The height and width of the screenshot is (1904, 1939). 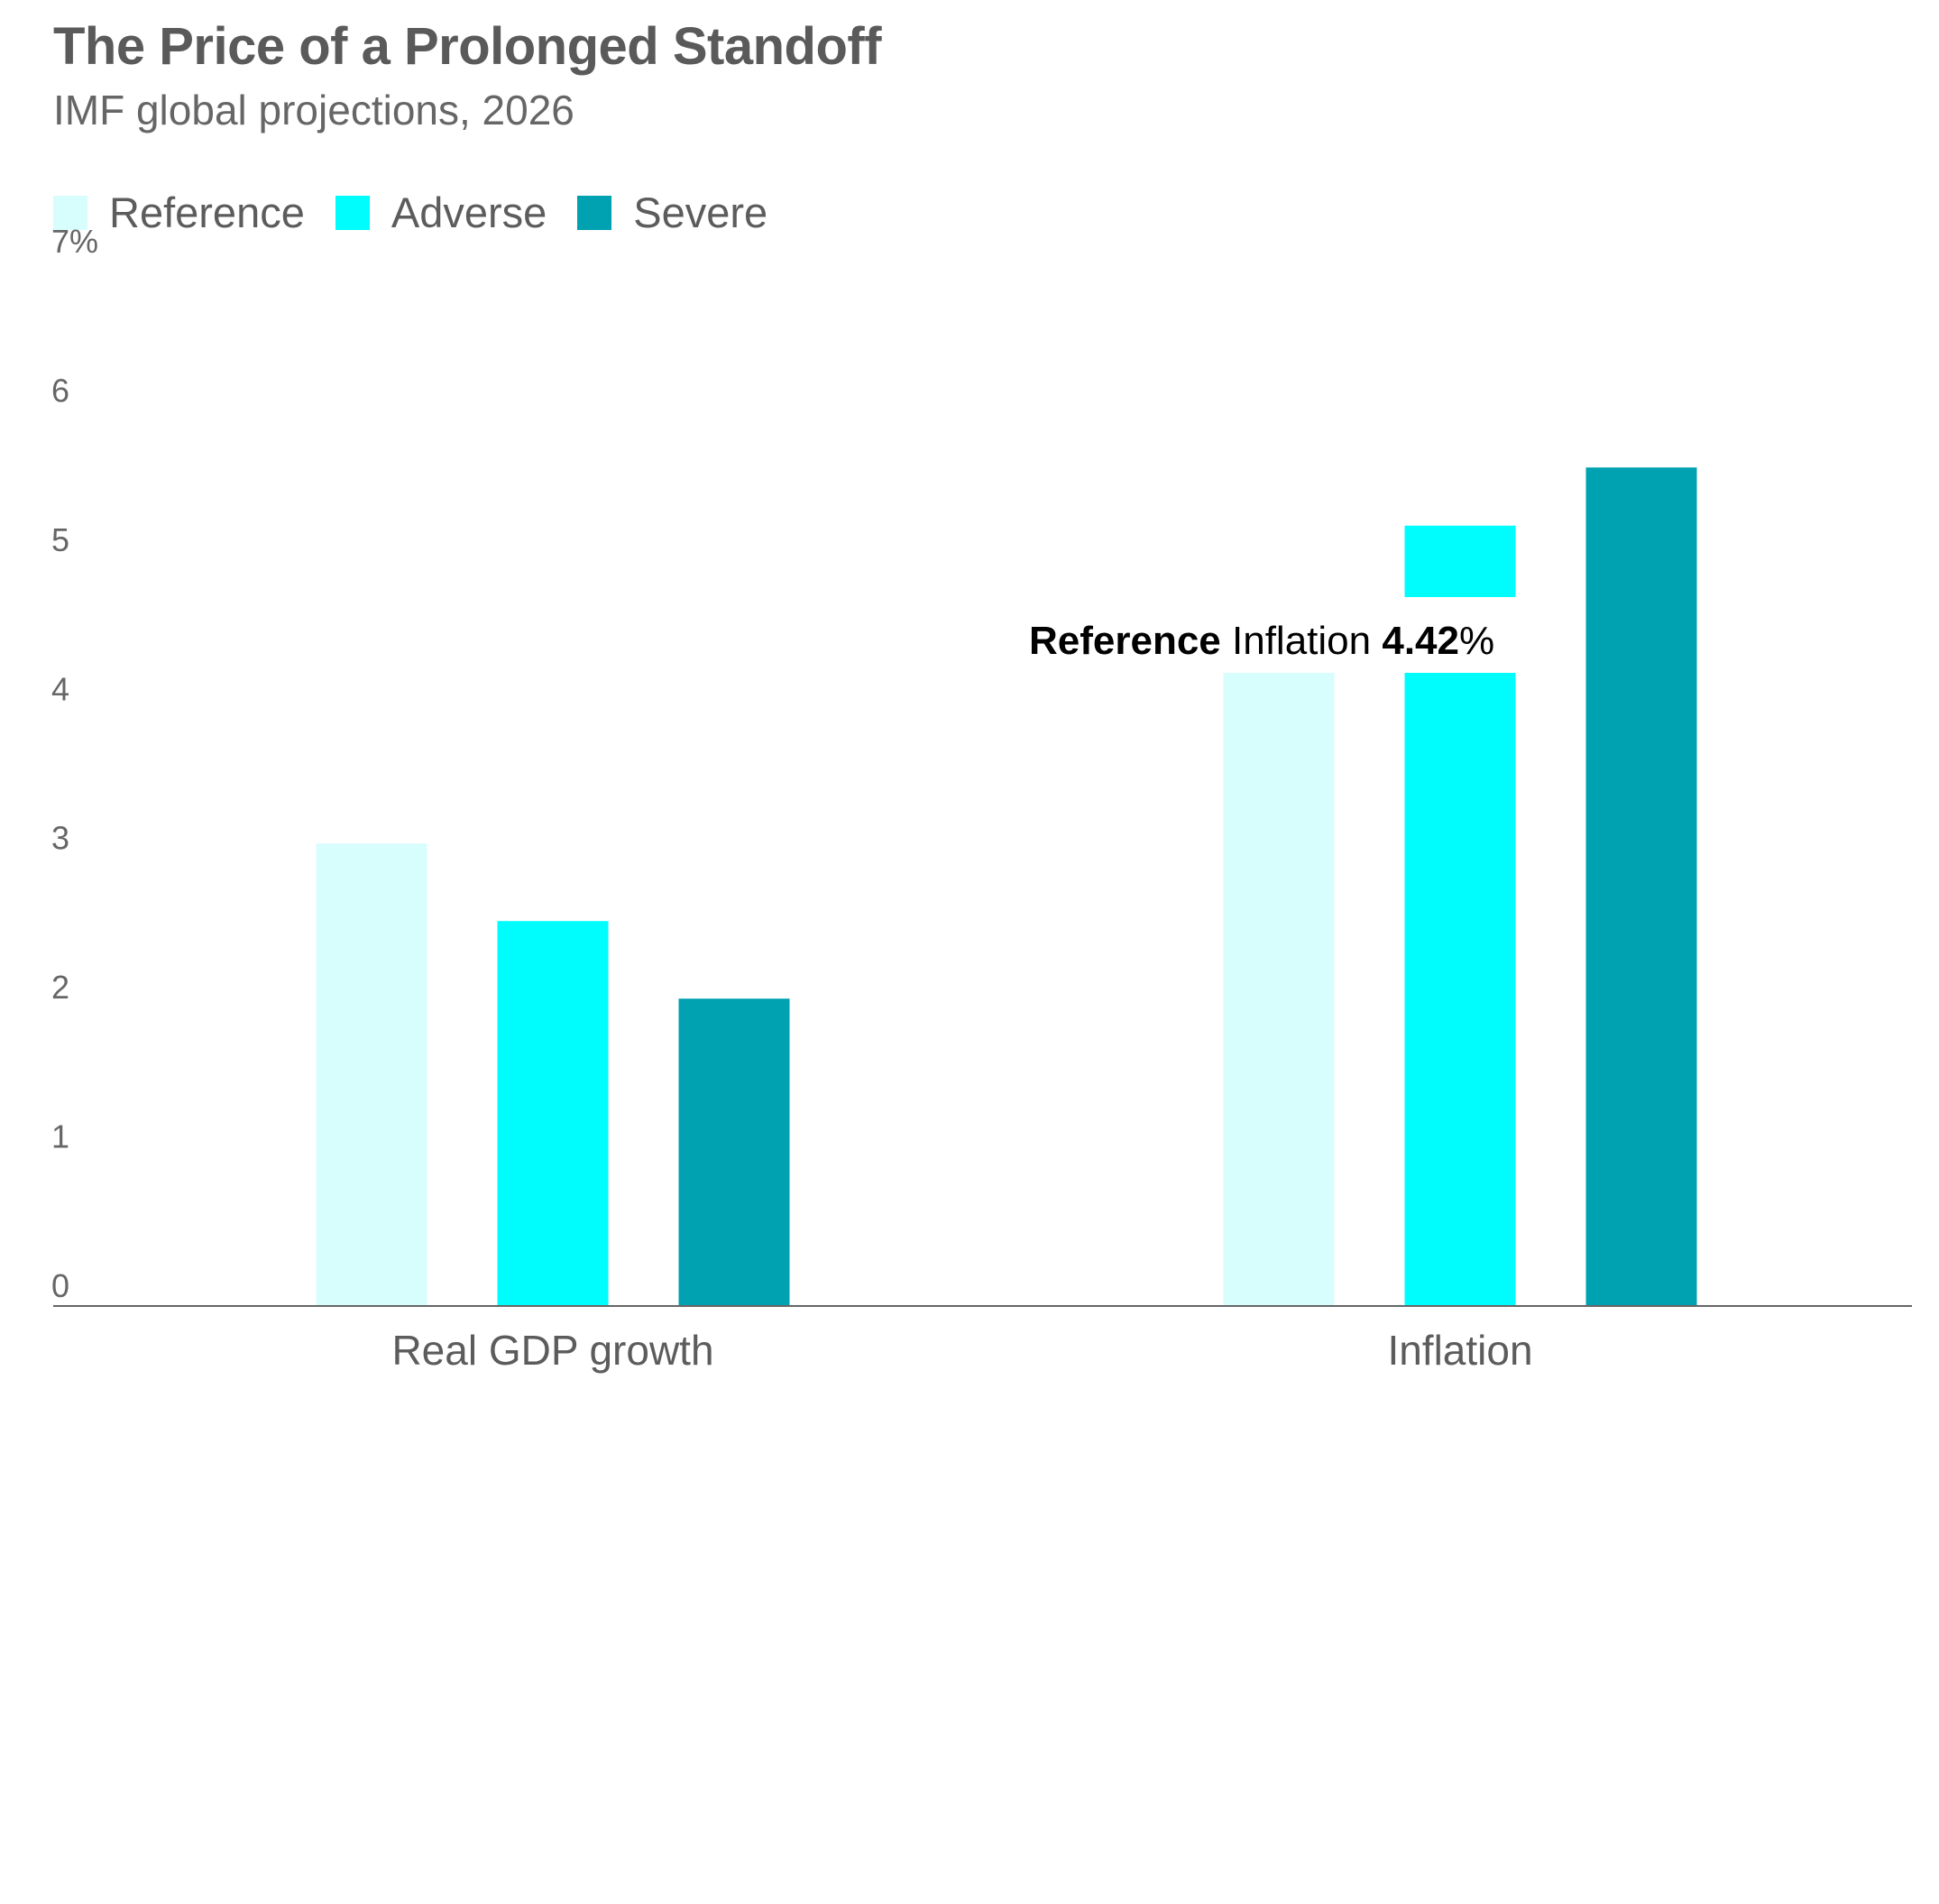 I want to click on annotation-text: Reference Inflation 4.42%, so click(x=1261, y=641).